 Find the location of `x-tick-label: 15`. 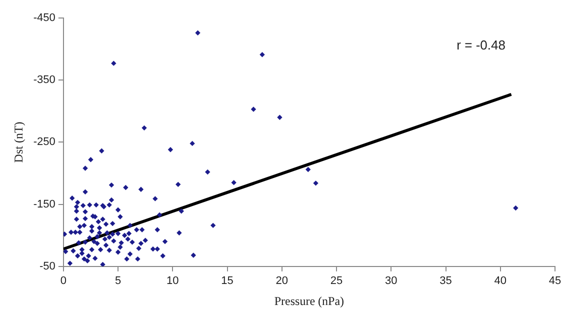

x-tick-label: 15 is located at coordinates (227, 281).